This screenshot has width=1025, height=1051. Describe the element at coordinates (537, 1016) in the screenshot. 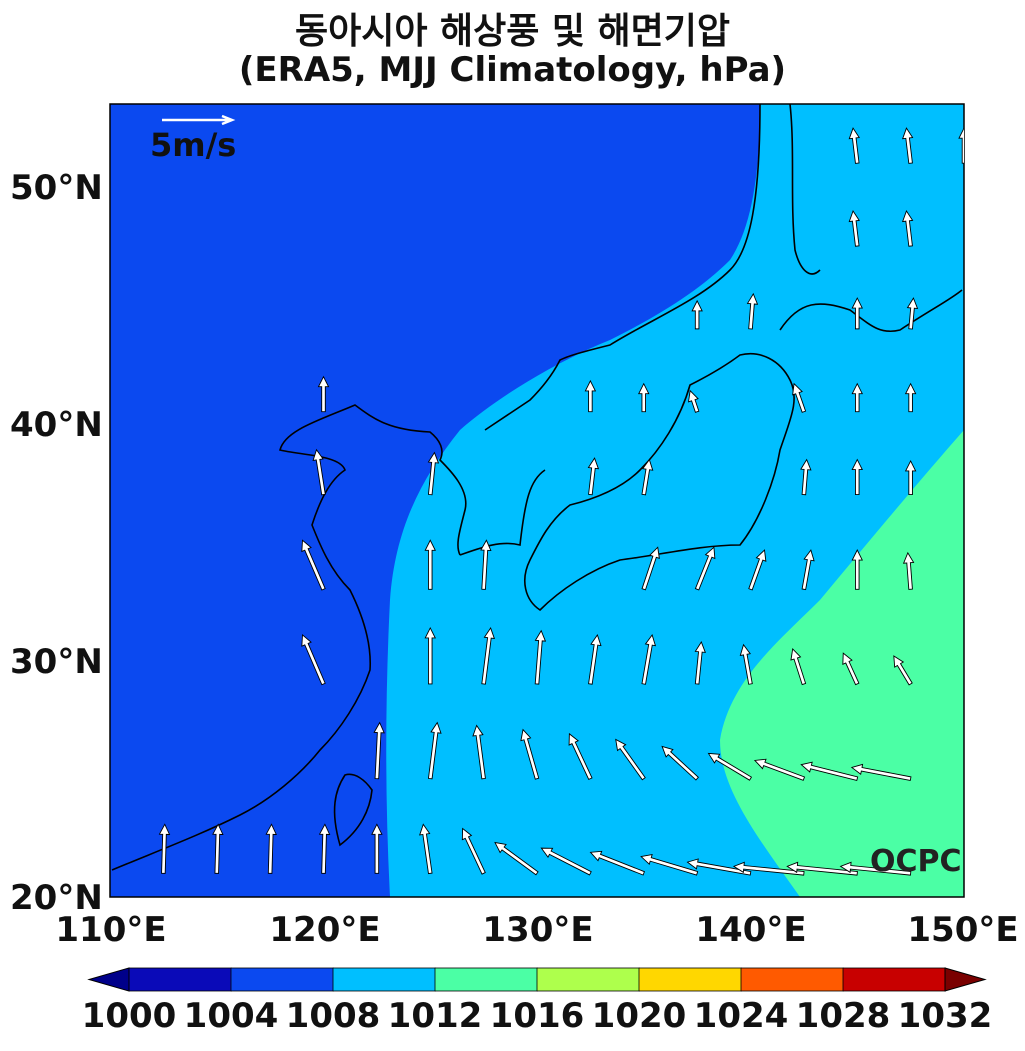

I see `colorbar-tick-1016: 1016` at that location.